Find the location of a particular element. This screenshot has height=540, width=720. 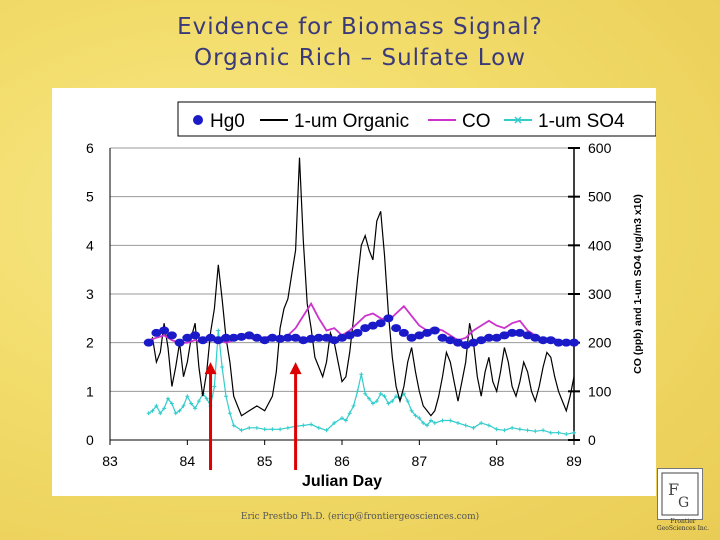

x-tick: 89 is located at coordinates (574, 461).